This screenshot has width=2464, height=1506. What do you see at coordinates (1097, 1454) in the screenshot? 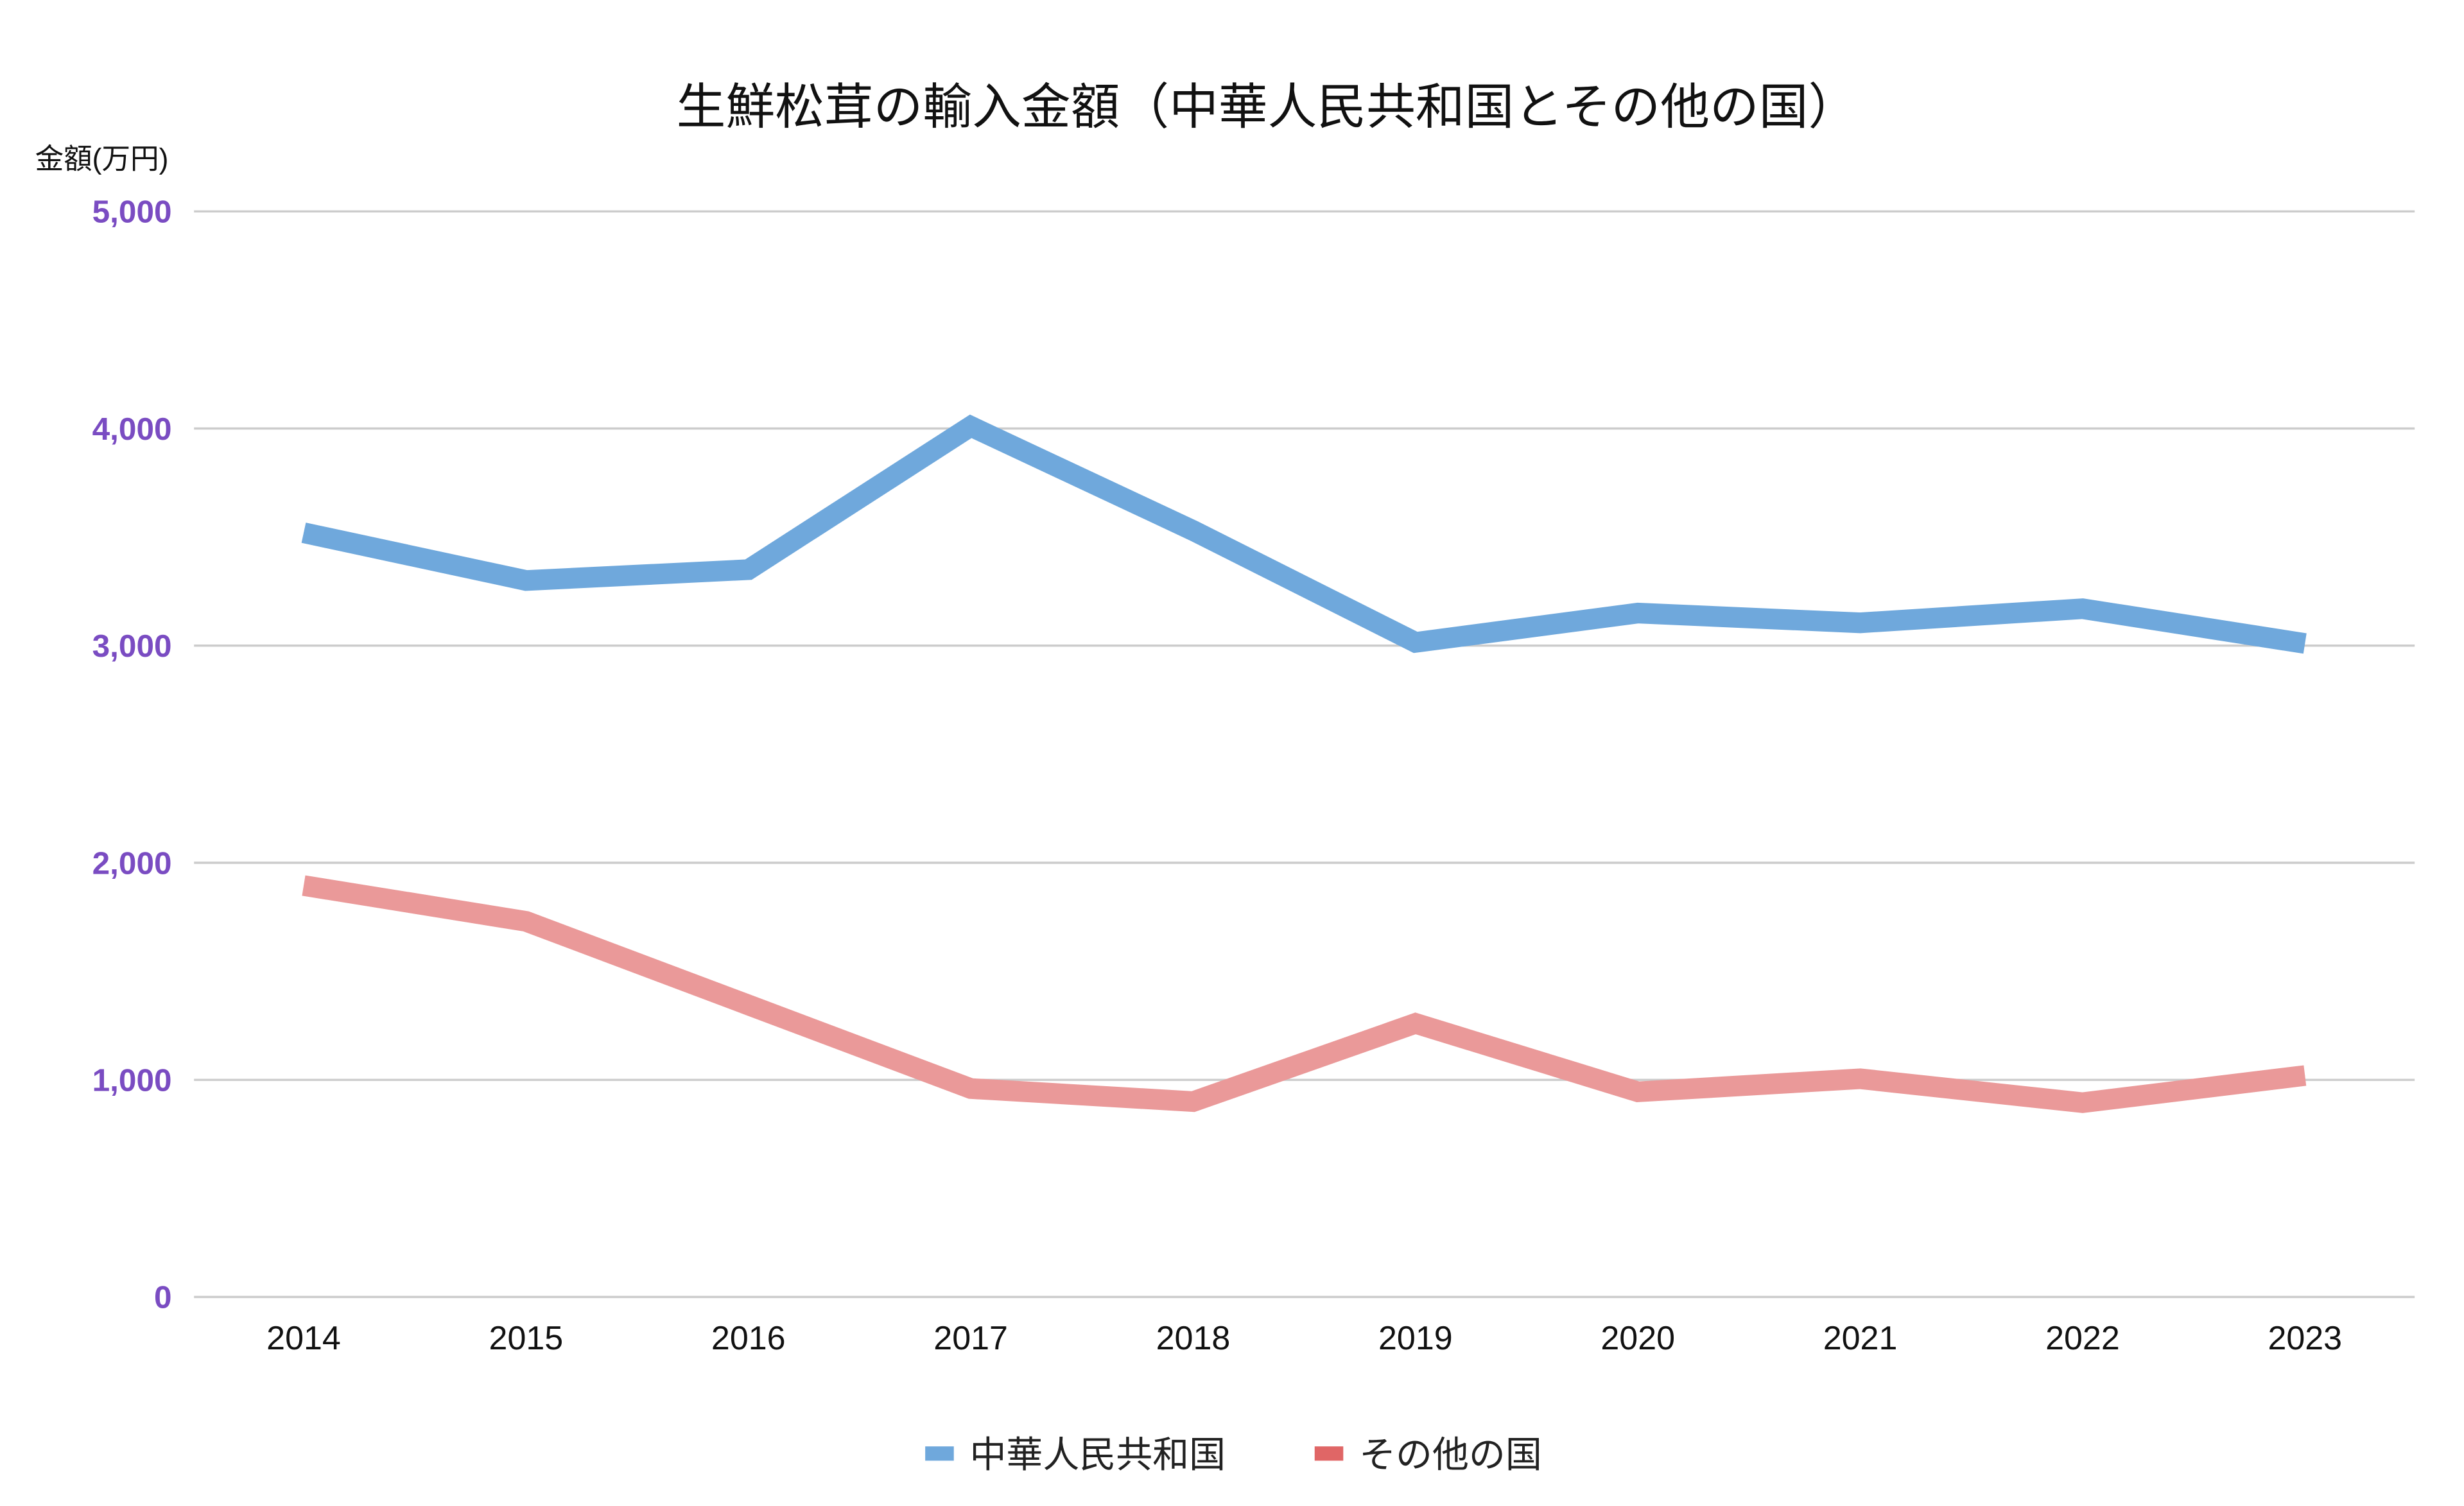
I see `legend-label: 中華人民共和国` at bounding box center [1097, 1454].